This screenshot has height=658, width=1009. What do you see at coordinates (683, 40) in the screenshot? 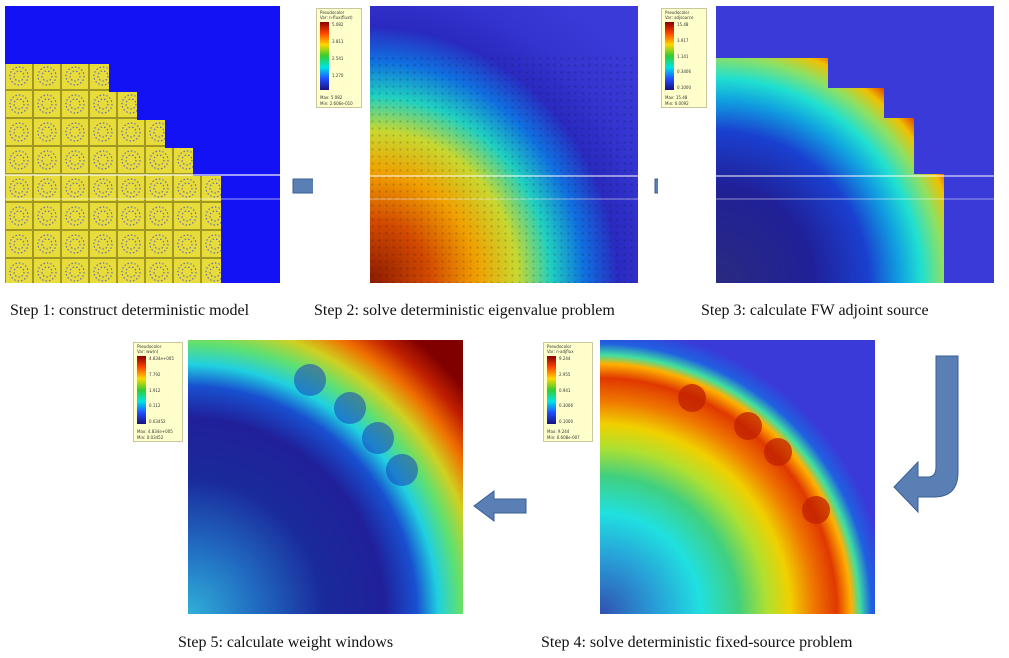
I see `legend-tick: 3.917` at bounding box center [683, 40].